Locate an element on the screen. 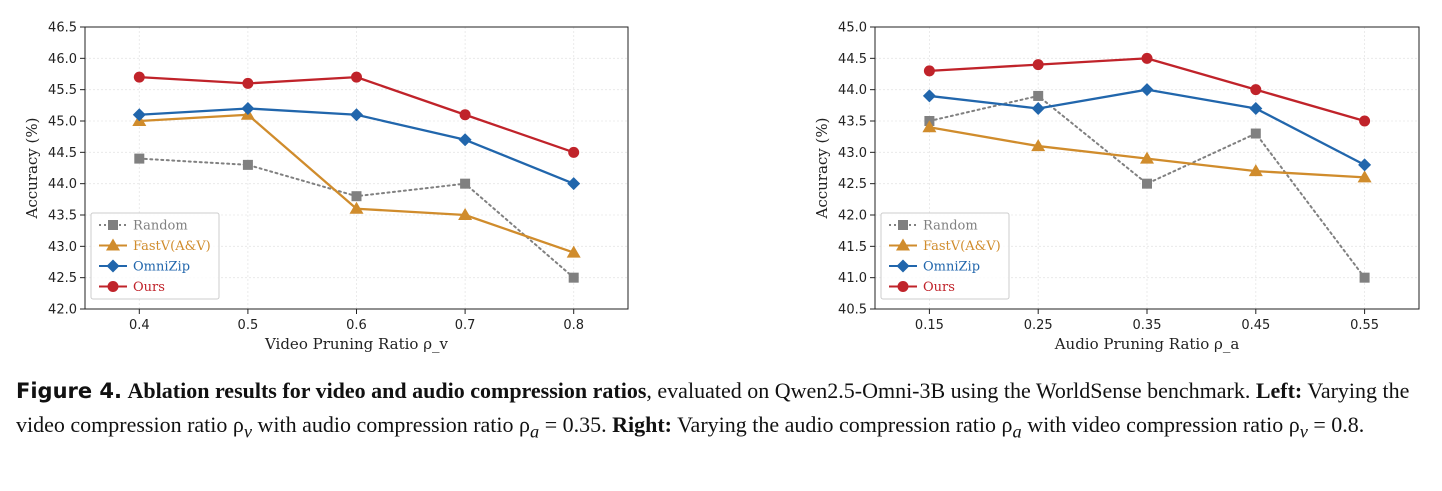 The height and width of the screenshot is (491, 1442). x-tick-label: 0.35 is located at coordinates (1147, 325).